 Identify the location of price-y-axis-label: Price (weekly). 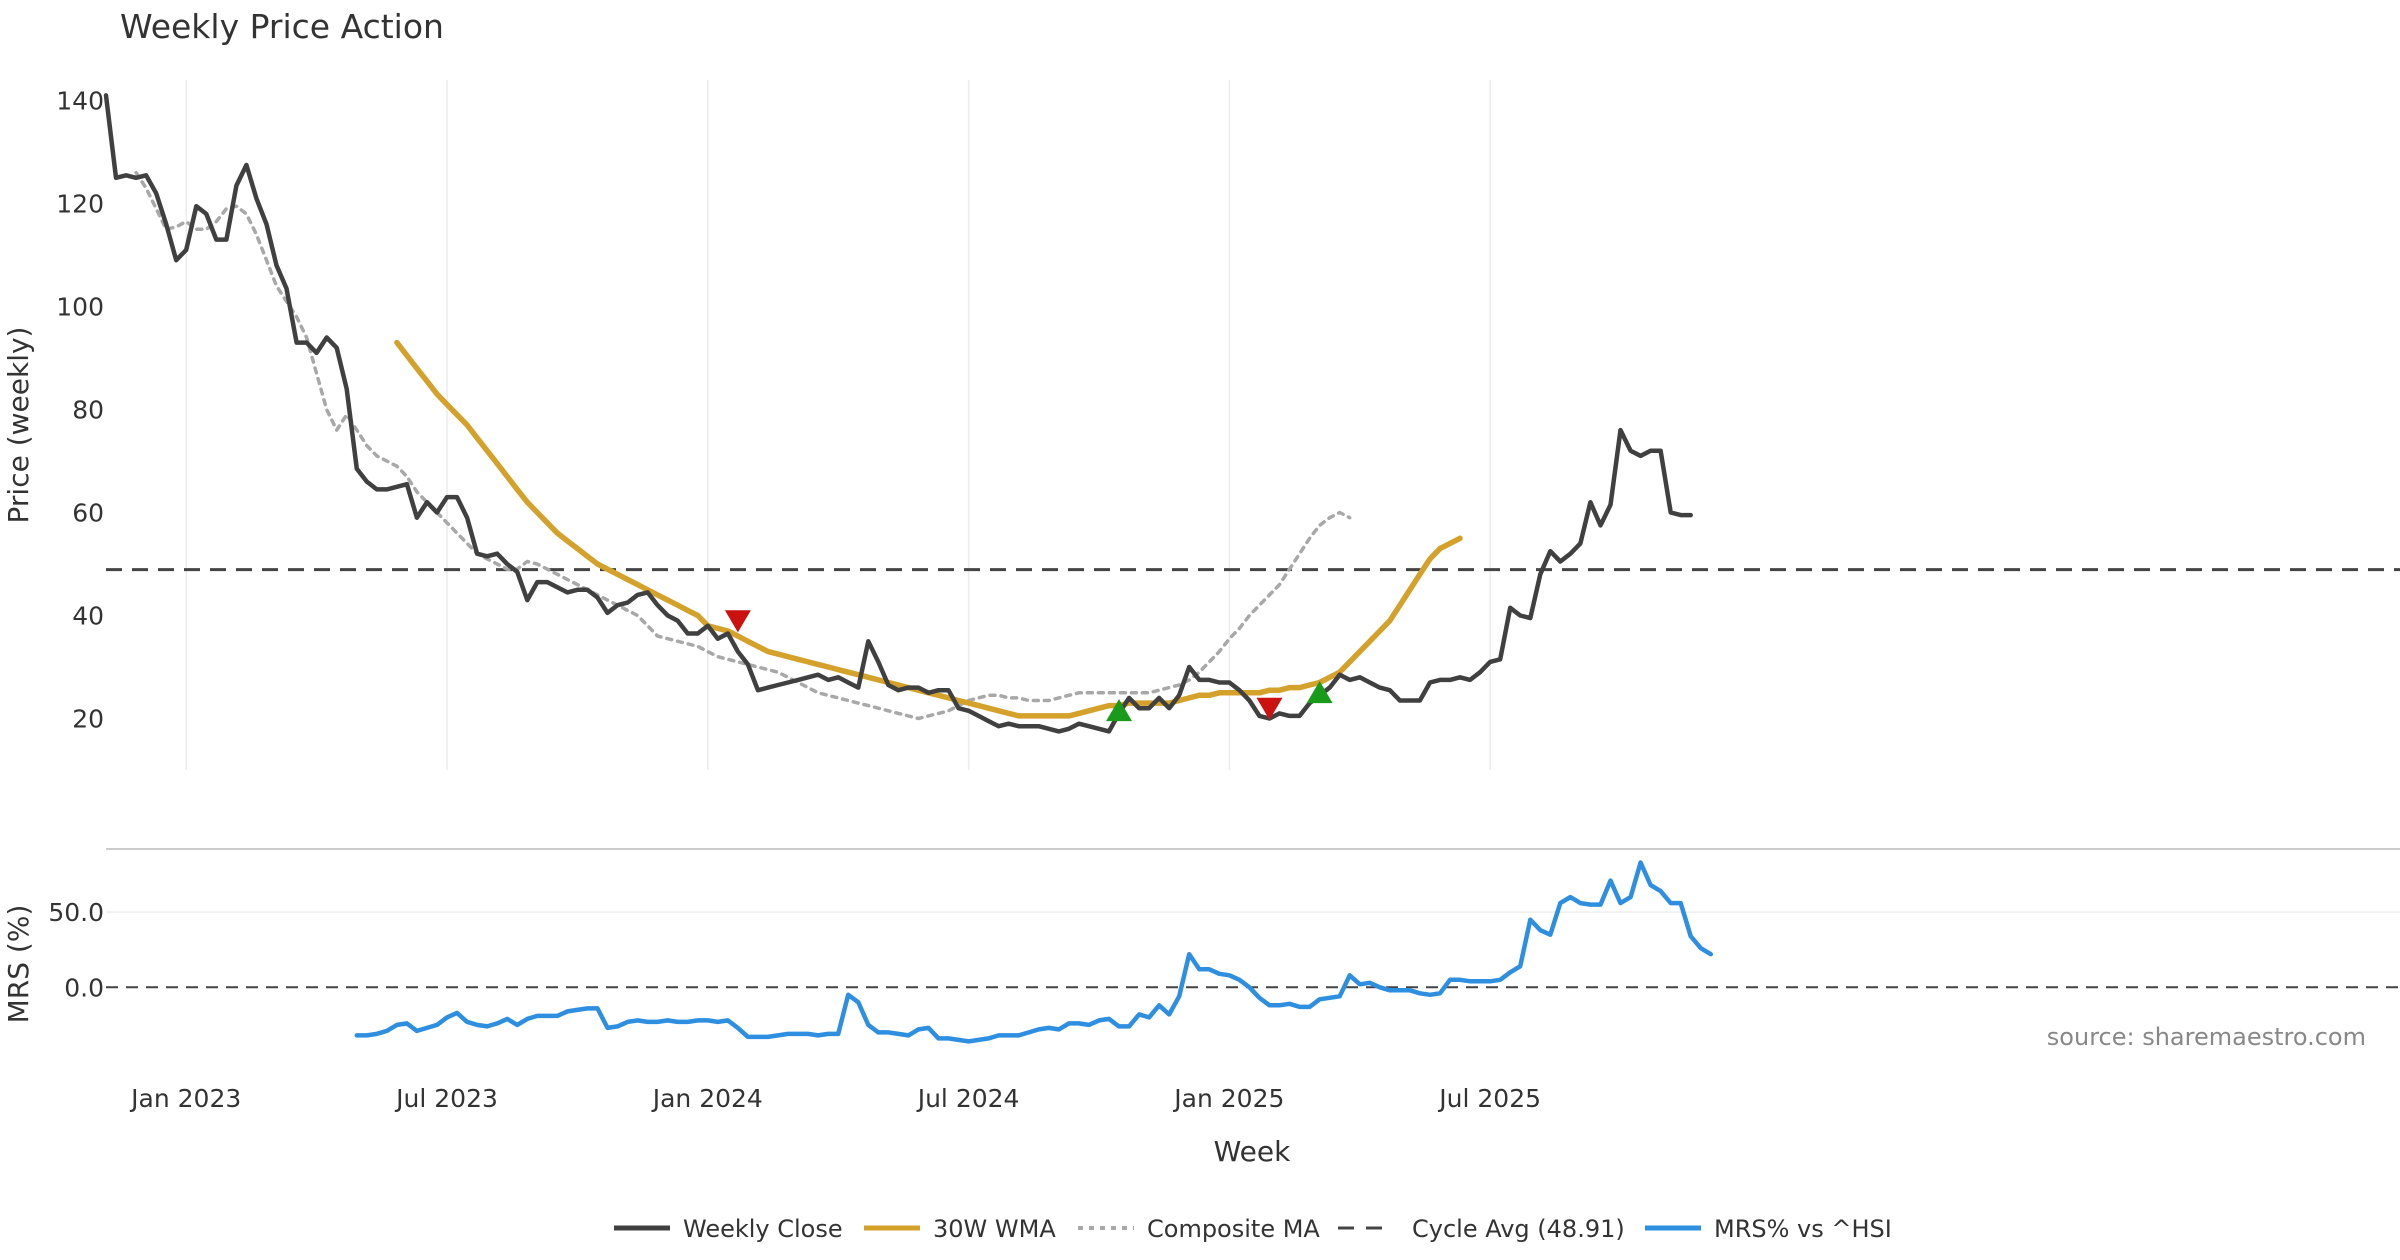
(18, 425).